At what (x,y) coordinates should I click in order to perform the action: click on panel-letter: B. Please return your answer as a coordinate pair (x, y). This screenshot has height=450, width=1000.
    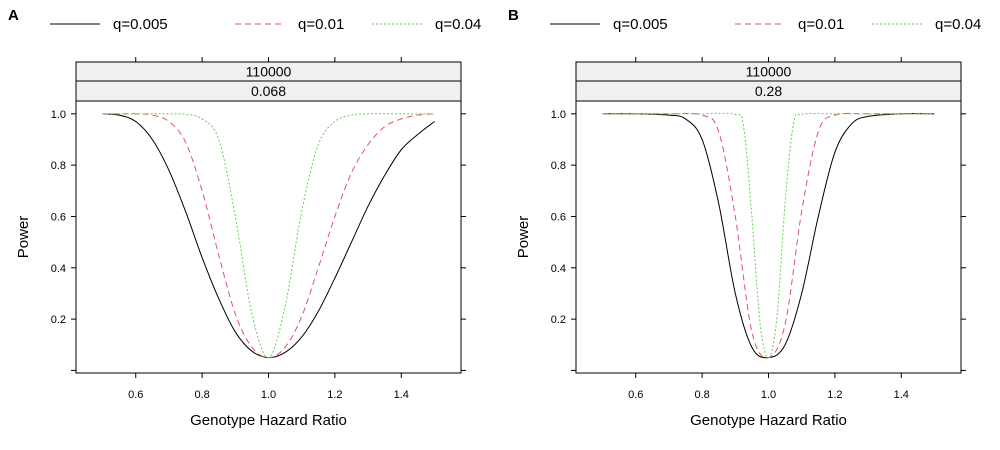
    Looking at the image, I should click on (513, 15).